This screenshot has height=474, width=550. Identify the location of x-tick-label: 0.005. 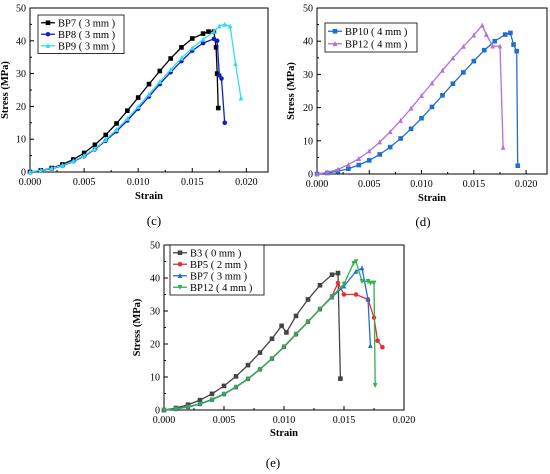
(369, 184).